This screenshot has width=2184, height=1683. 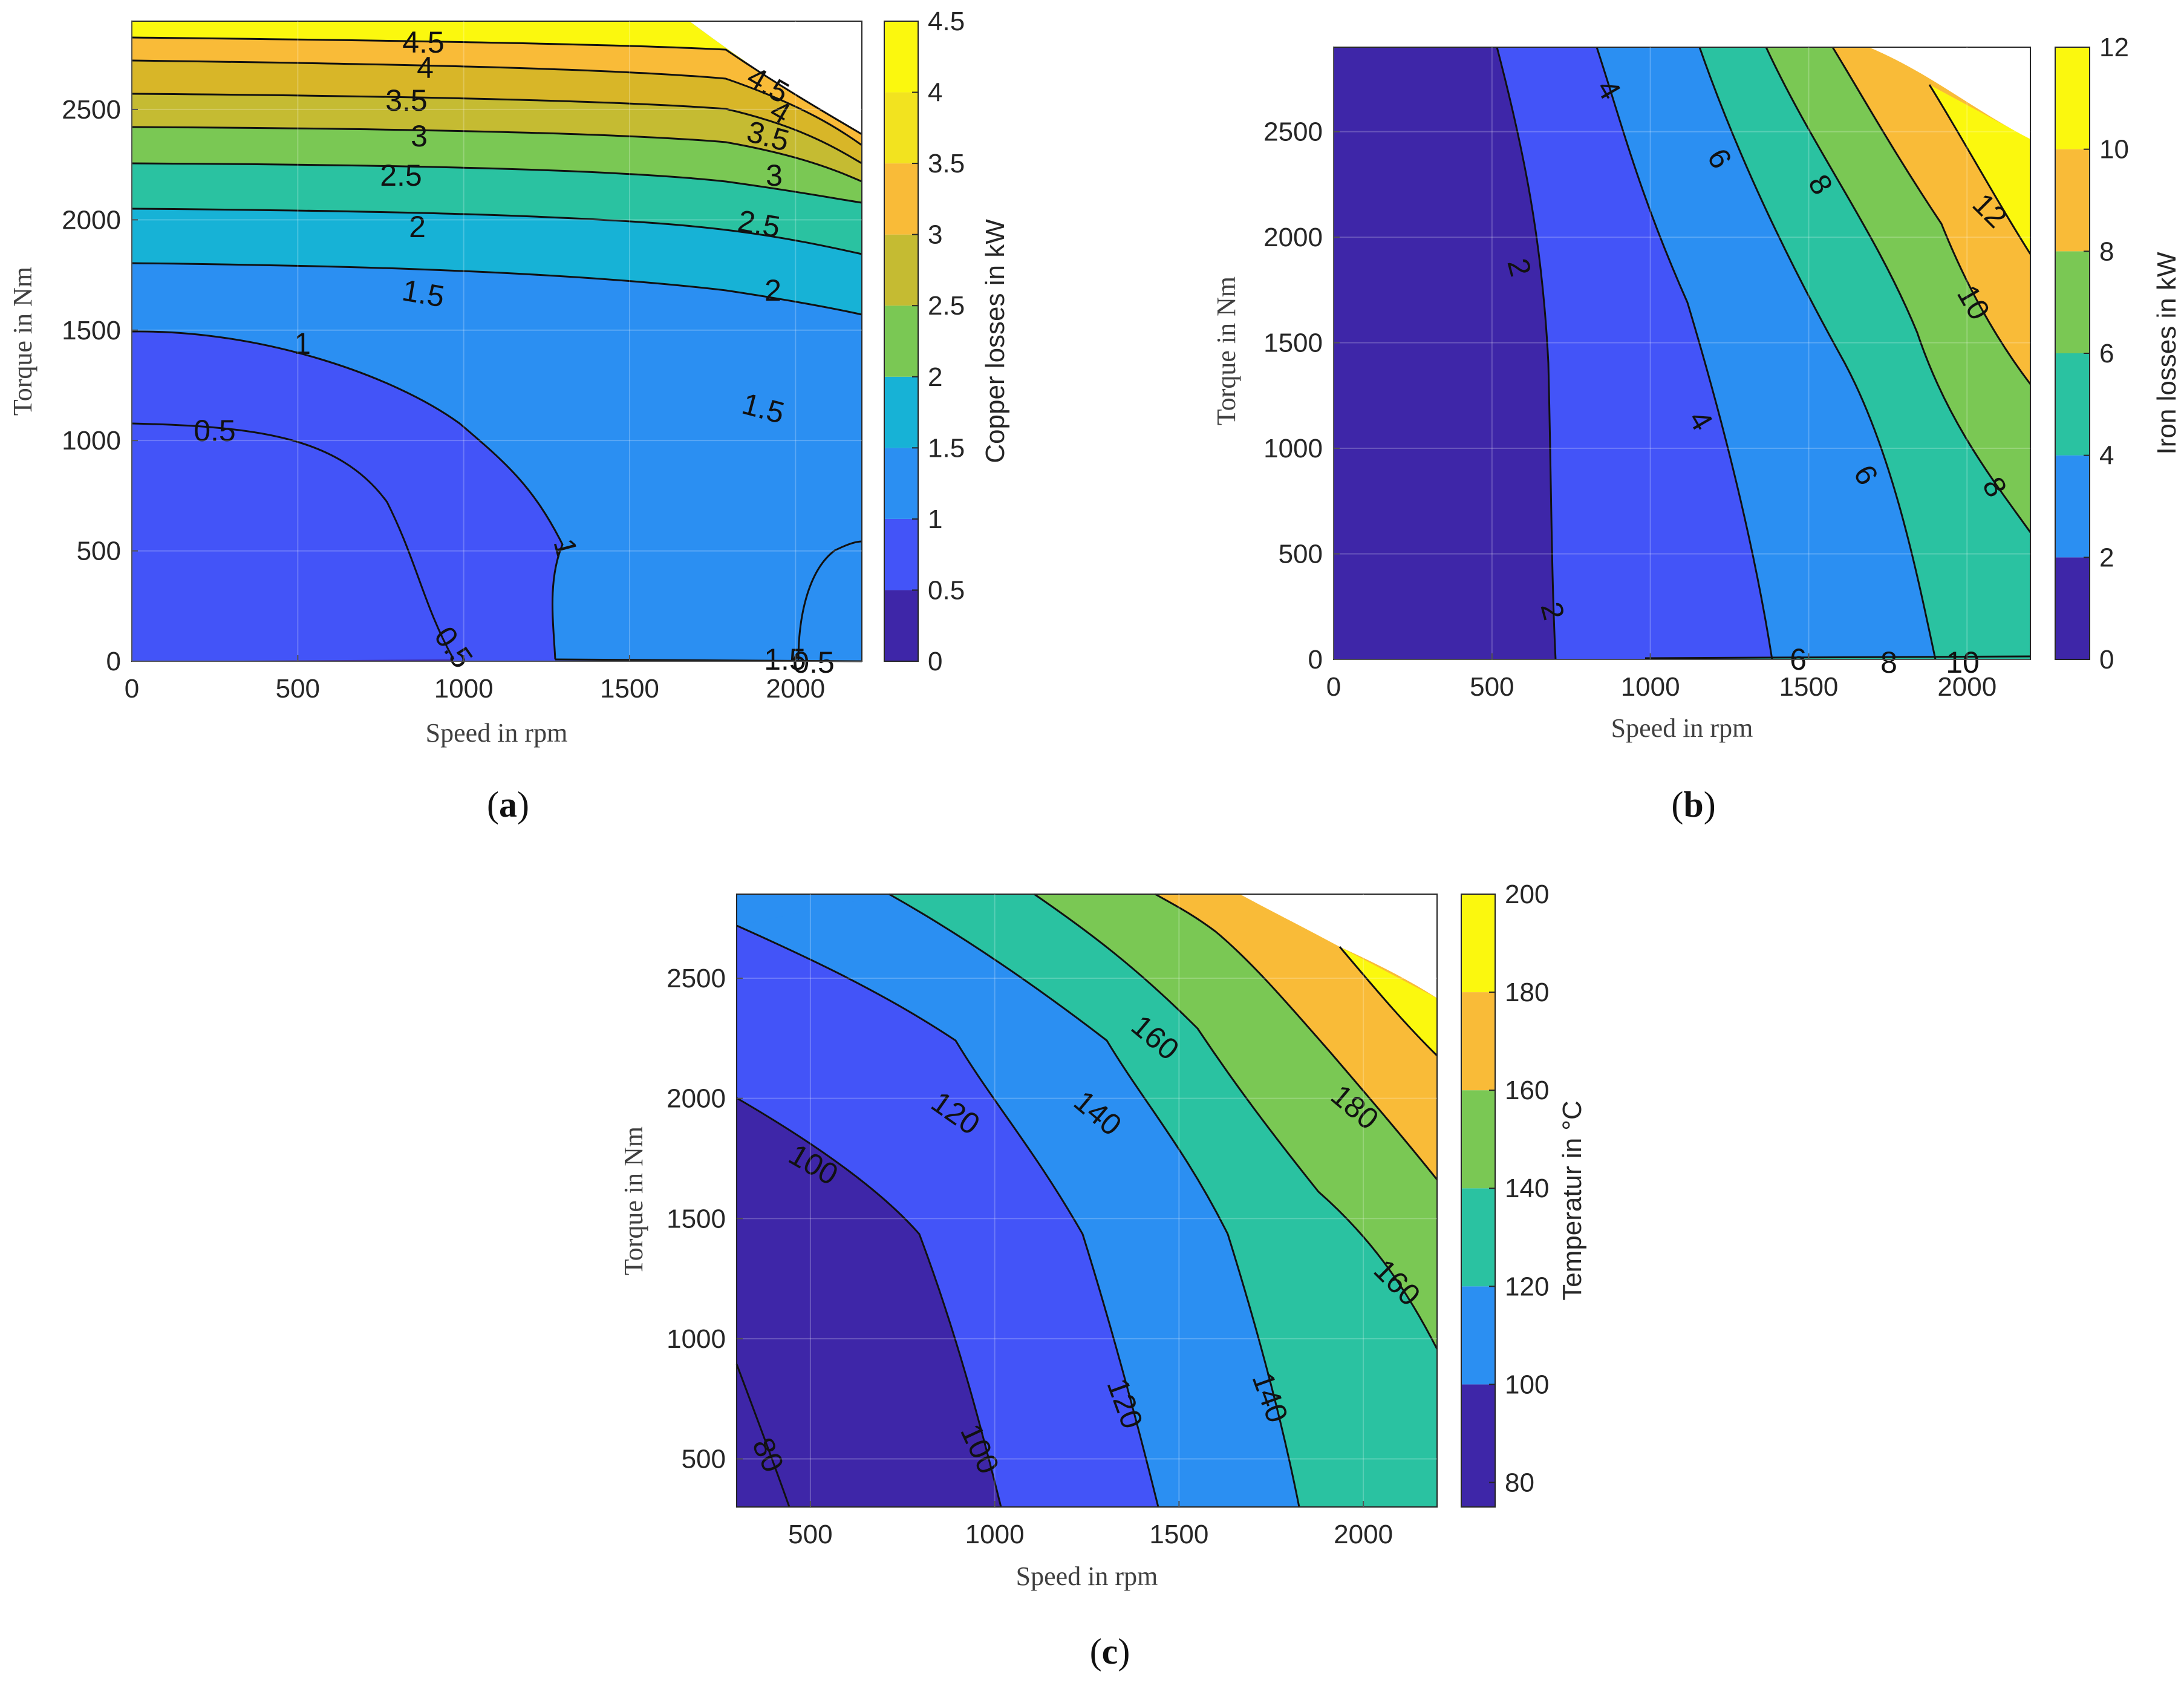 What do you see at coordinates (785, 659) in the screenshot?
I see `chart-a-contour-label: 1.5` at bounding box center [785, 659].